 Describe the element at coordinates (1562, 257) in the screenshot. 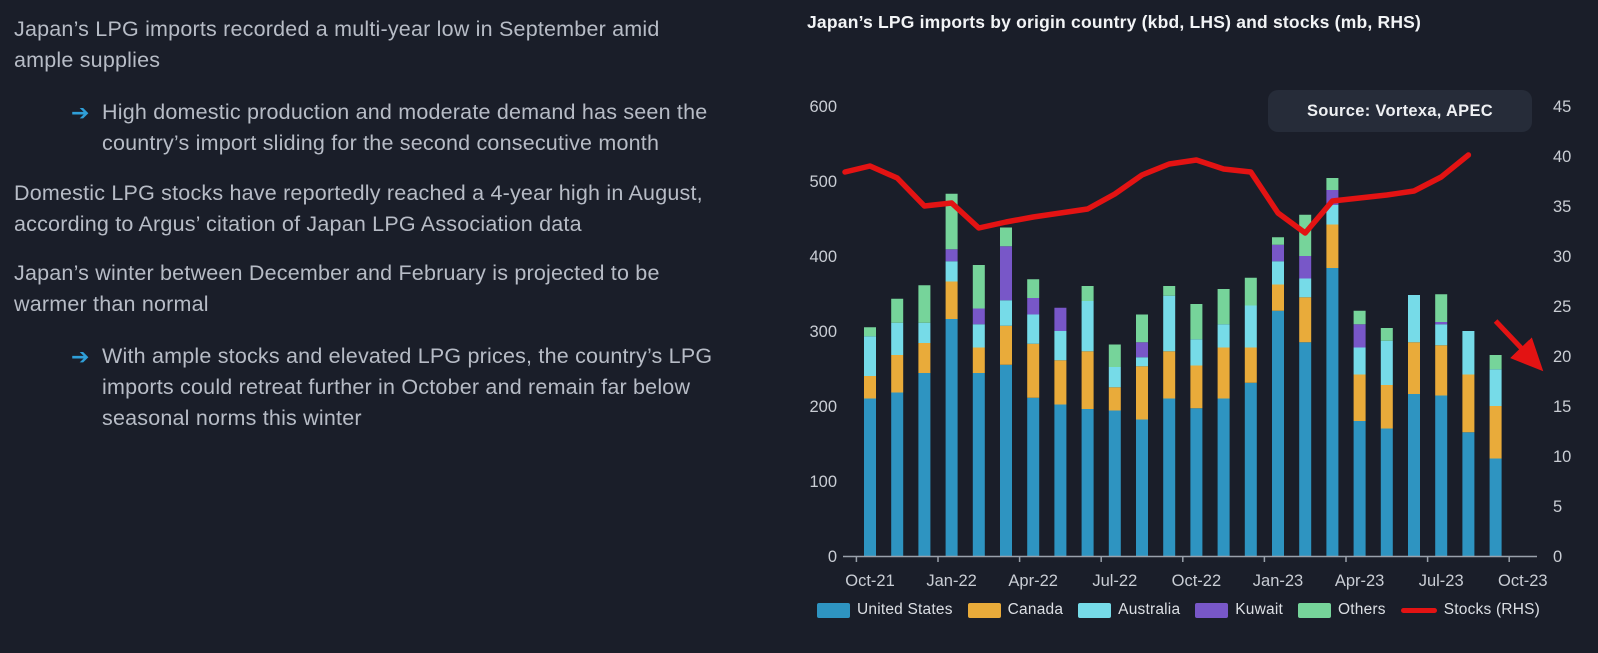

I see `y-axis-label-right: 30` at that location.